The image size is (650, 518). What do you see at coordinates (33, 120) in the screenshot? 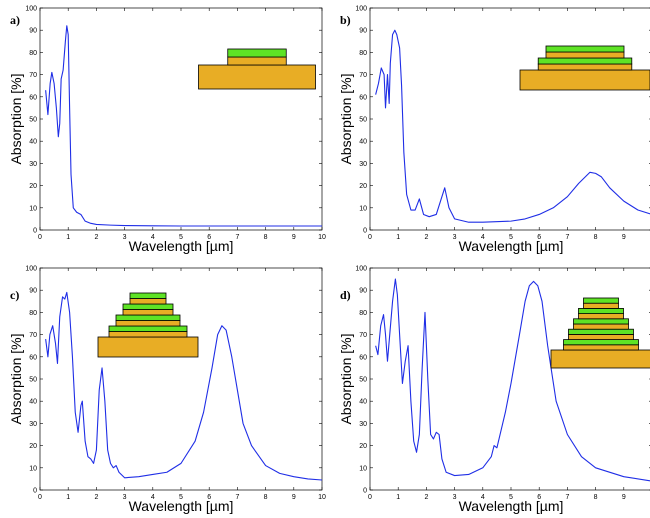
I see `y-tick-label: 50` at bounding box center [33, 120].